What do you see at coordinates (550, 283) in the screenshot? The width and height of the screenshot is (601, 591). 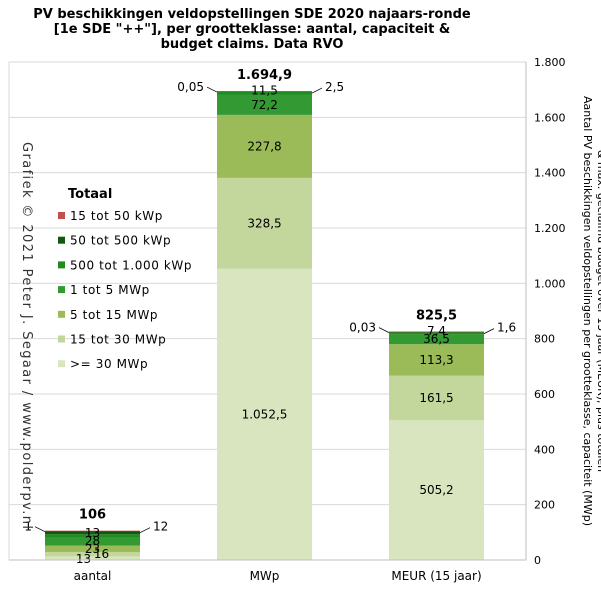 I see `y-tick-label: 1.000` at bounding box center [550, 283].